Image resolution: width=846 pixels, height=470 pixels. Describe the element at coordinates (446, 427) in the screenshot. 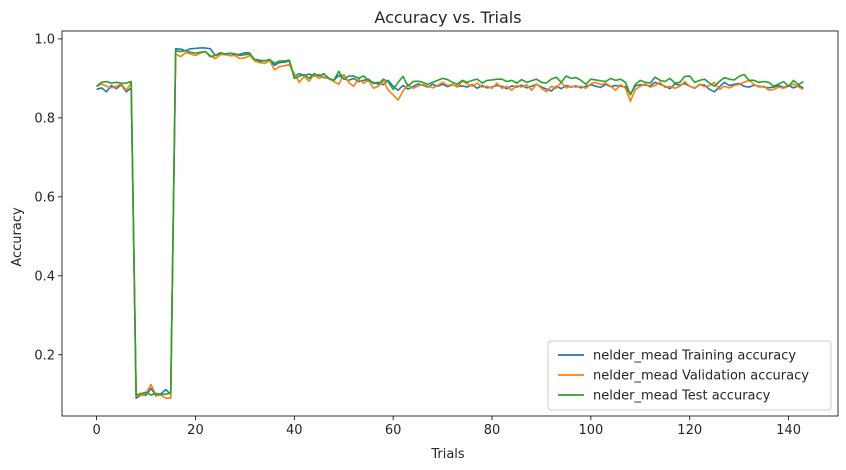

I see `x-axis: 0 20 40 60 80 100 120 140` at that location.